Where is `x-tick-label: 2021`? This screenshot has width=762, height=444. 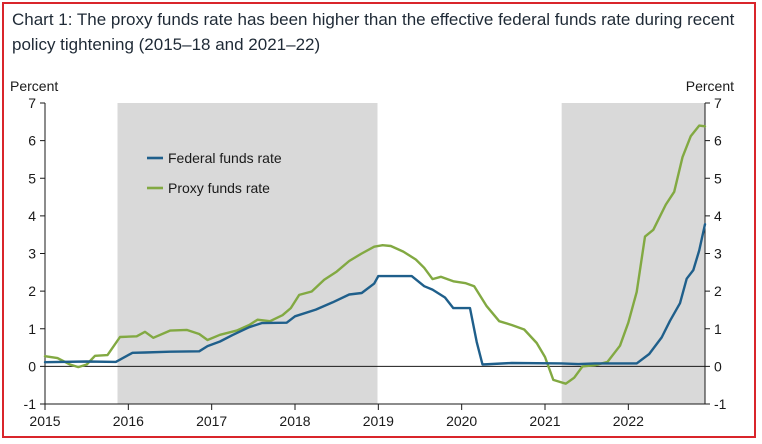
x-tick-label: 2021 is located at coordinates (544, 421).